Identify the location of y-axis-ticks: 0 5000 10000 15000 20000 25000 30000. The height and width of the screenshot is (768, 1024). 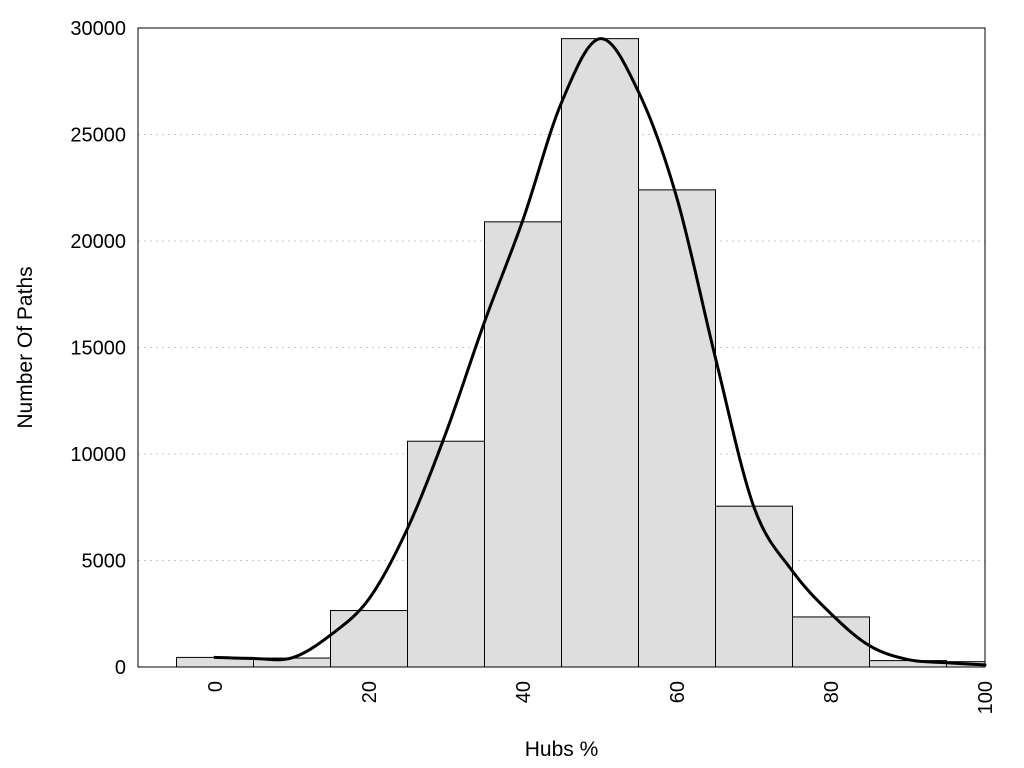
(98, 348).